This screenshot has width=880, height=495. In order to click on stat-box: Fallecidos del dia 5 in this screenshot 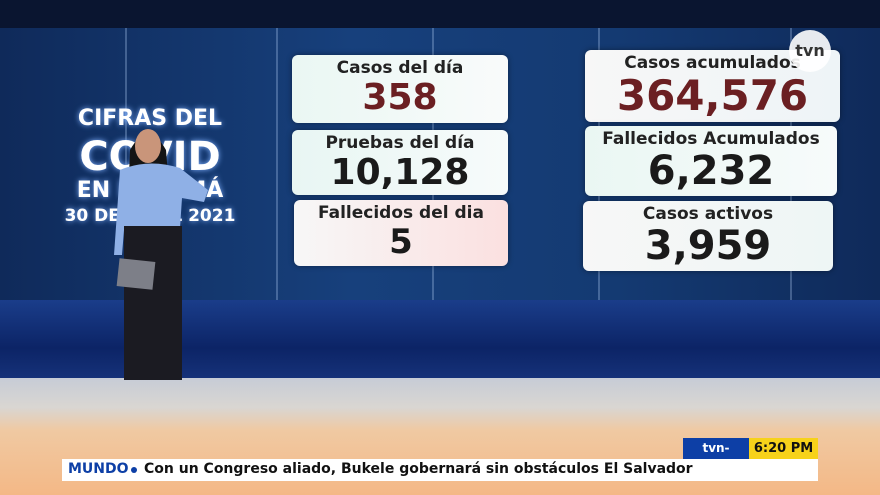, I will do `click(401, 233)`.